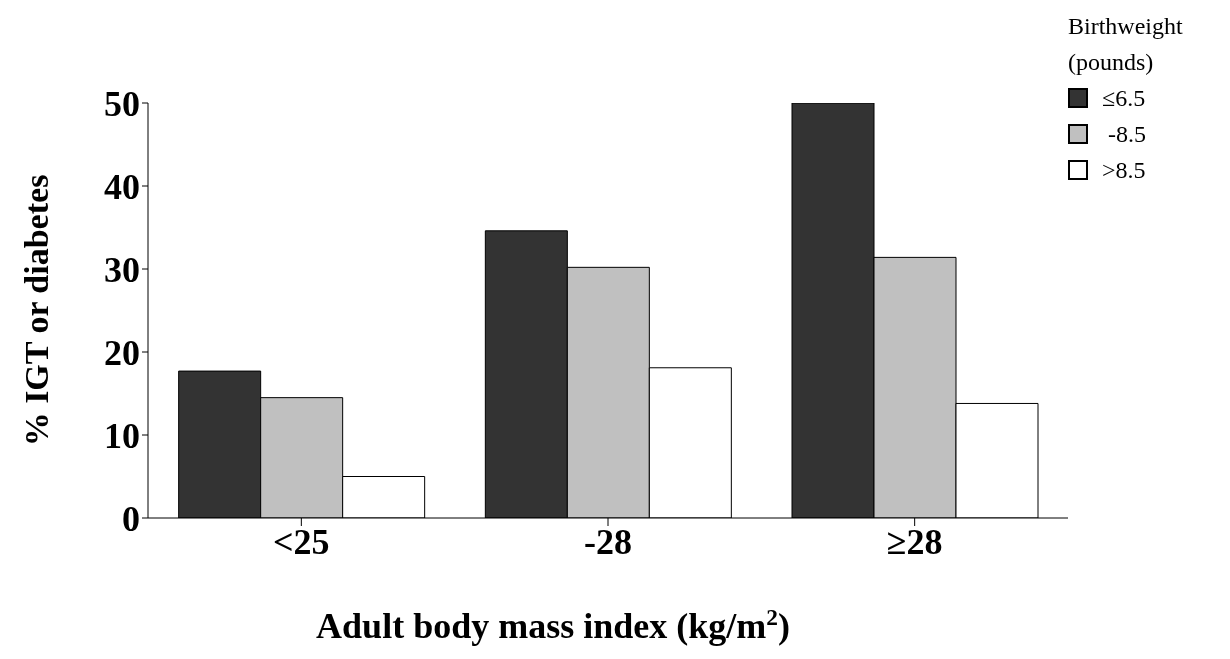 This screenshot has height=659, width=1230. I want to click on y-axis-title: % IGT or diabetes, so click(36, 310).